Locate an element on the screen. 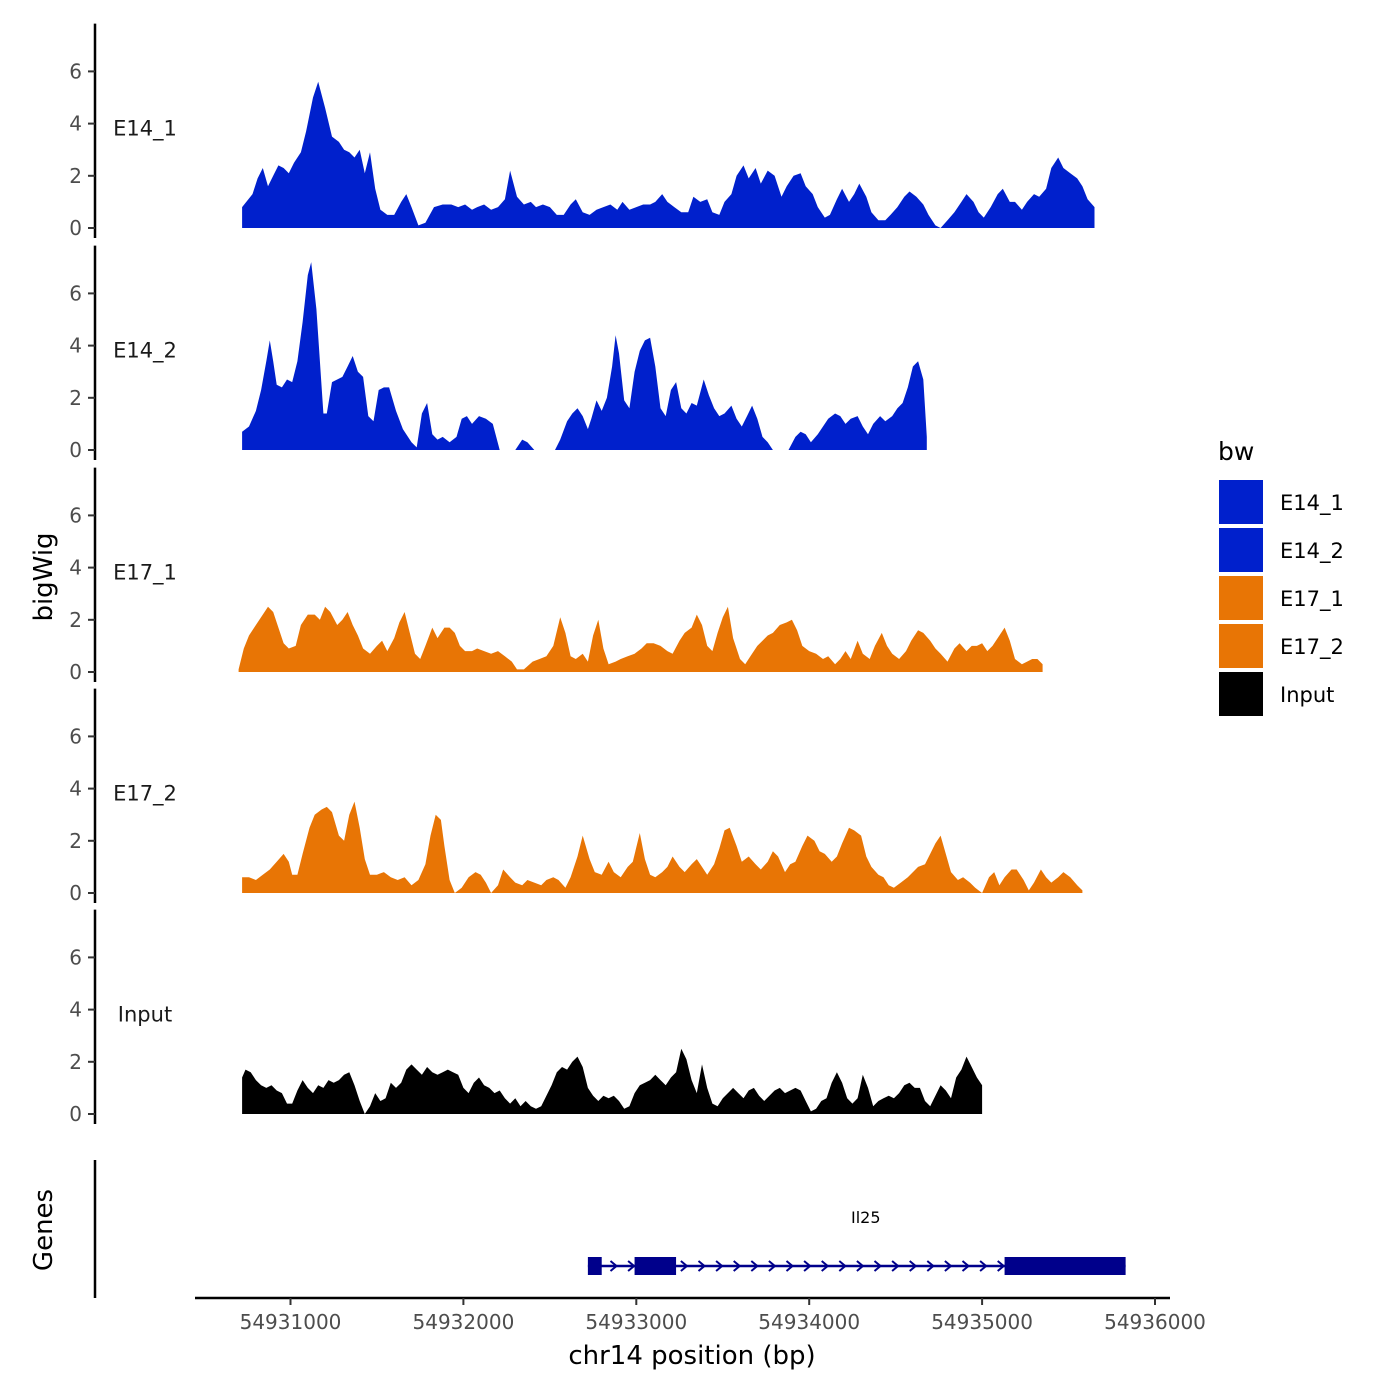 Image resolution: width=1400 pixels, height=1400 pixels. track-Input: 0 2 4 6 Input is located at coordinates (526, 1017).